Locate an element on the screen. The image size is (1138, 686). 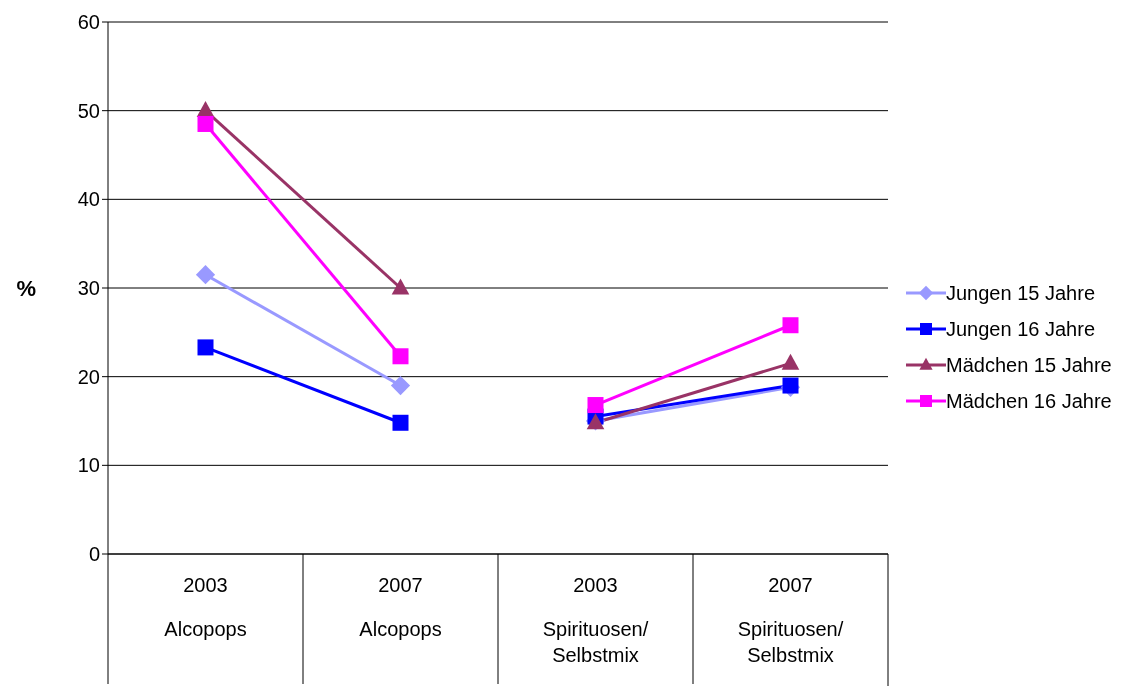
legend-label: Mädchen 16 Jahre is located at coordinates (1029, 401).